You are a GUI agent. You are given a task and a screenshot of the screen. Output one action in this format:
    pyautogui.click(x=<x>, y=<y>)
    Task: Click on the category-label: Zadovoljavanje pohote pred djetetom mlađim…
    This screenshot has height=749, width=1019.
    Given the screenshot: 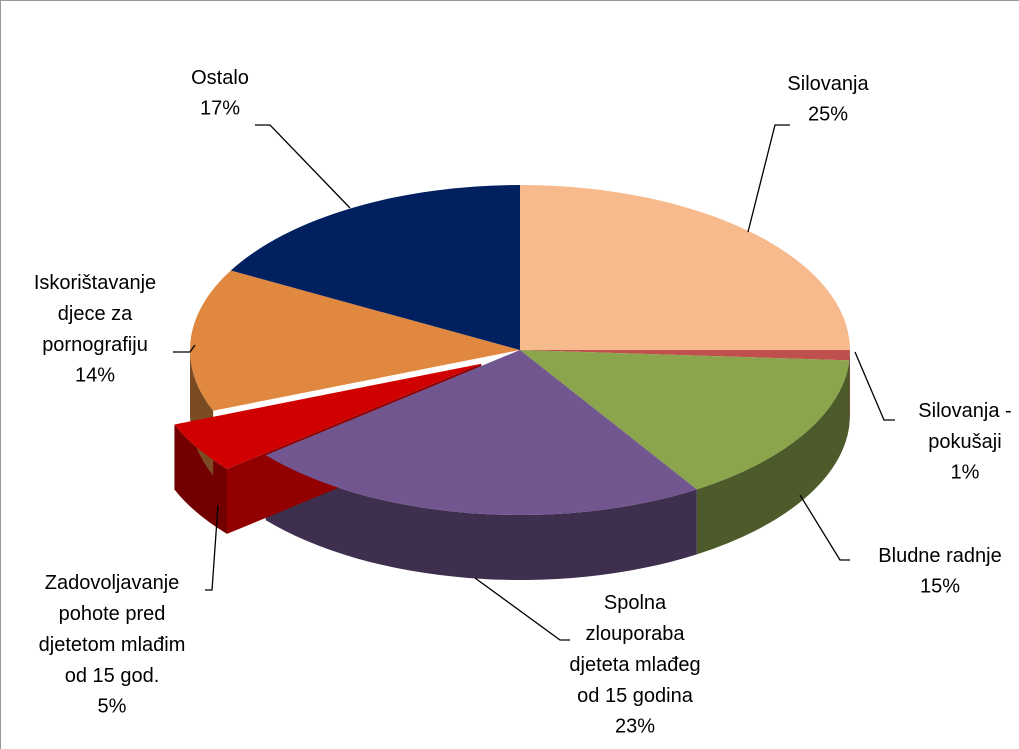 What is the action you would take?
    pyautogui.click(x=112, y=629)
    